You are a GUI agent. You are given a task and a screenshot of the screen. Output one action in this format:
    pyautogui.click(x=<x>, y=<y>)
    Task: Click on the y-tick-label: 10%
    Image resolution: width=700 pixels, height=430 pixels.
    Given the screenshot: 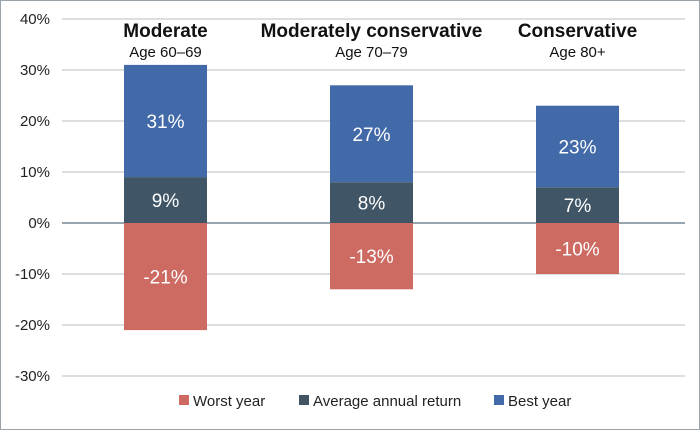 What is the action you would take?
    pyautogui.click(x=35, y=172)
    